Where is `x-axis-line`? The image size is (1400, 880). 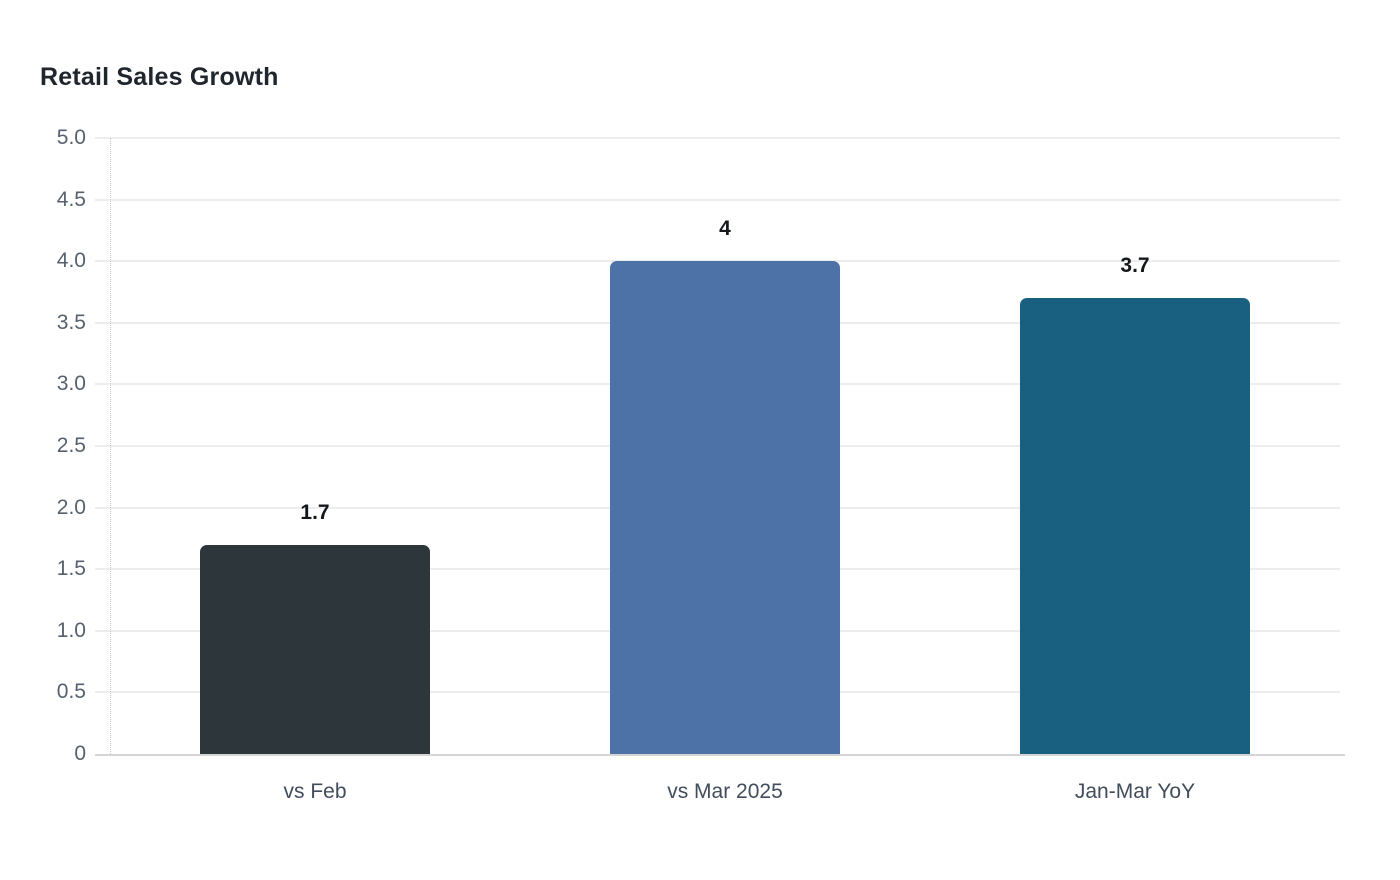 x-axis-line is located at coordinates (720, 755).